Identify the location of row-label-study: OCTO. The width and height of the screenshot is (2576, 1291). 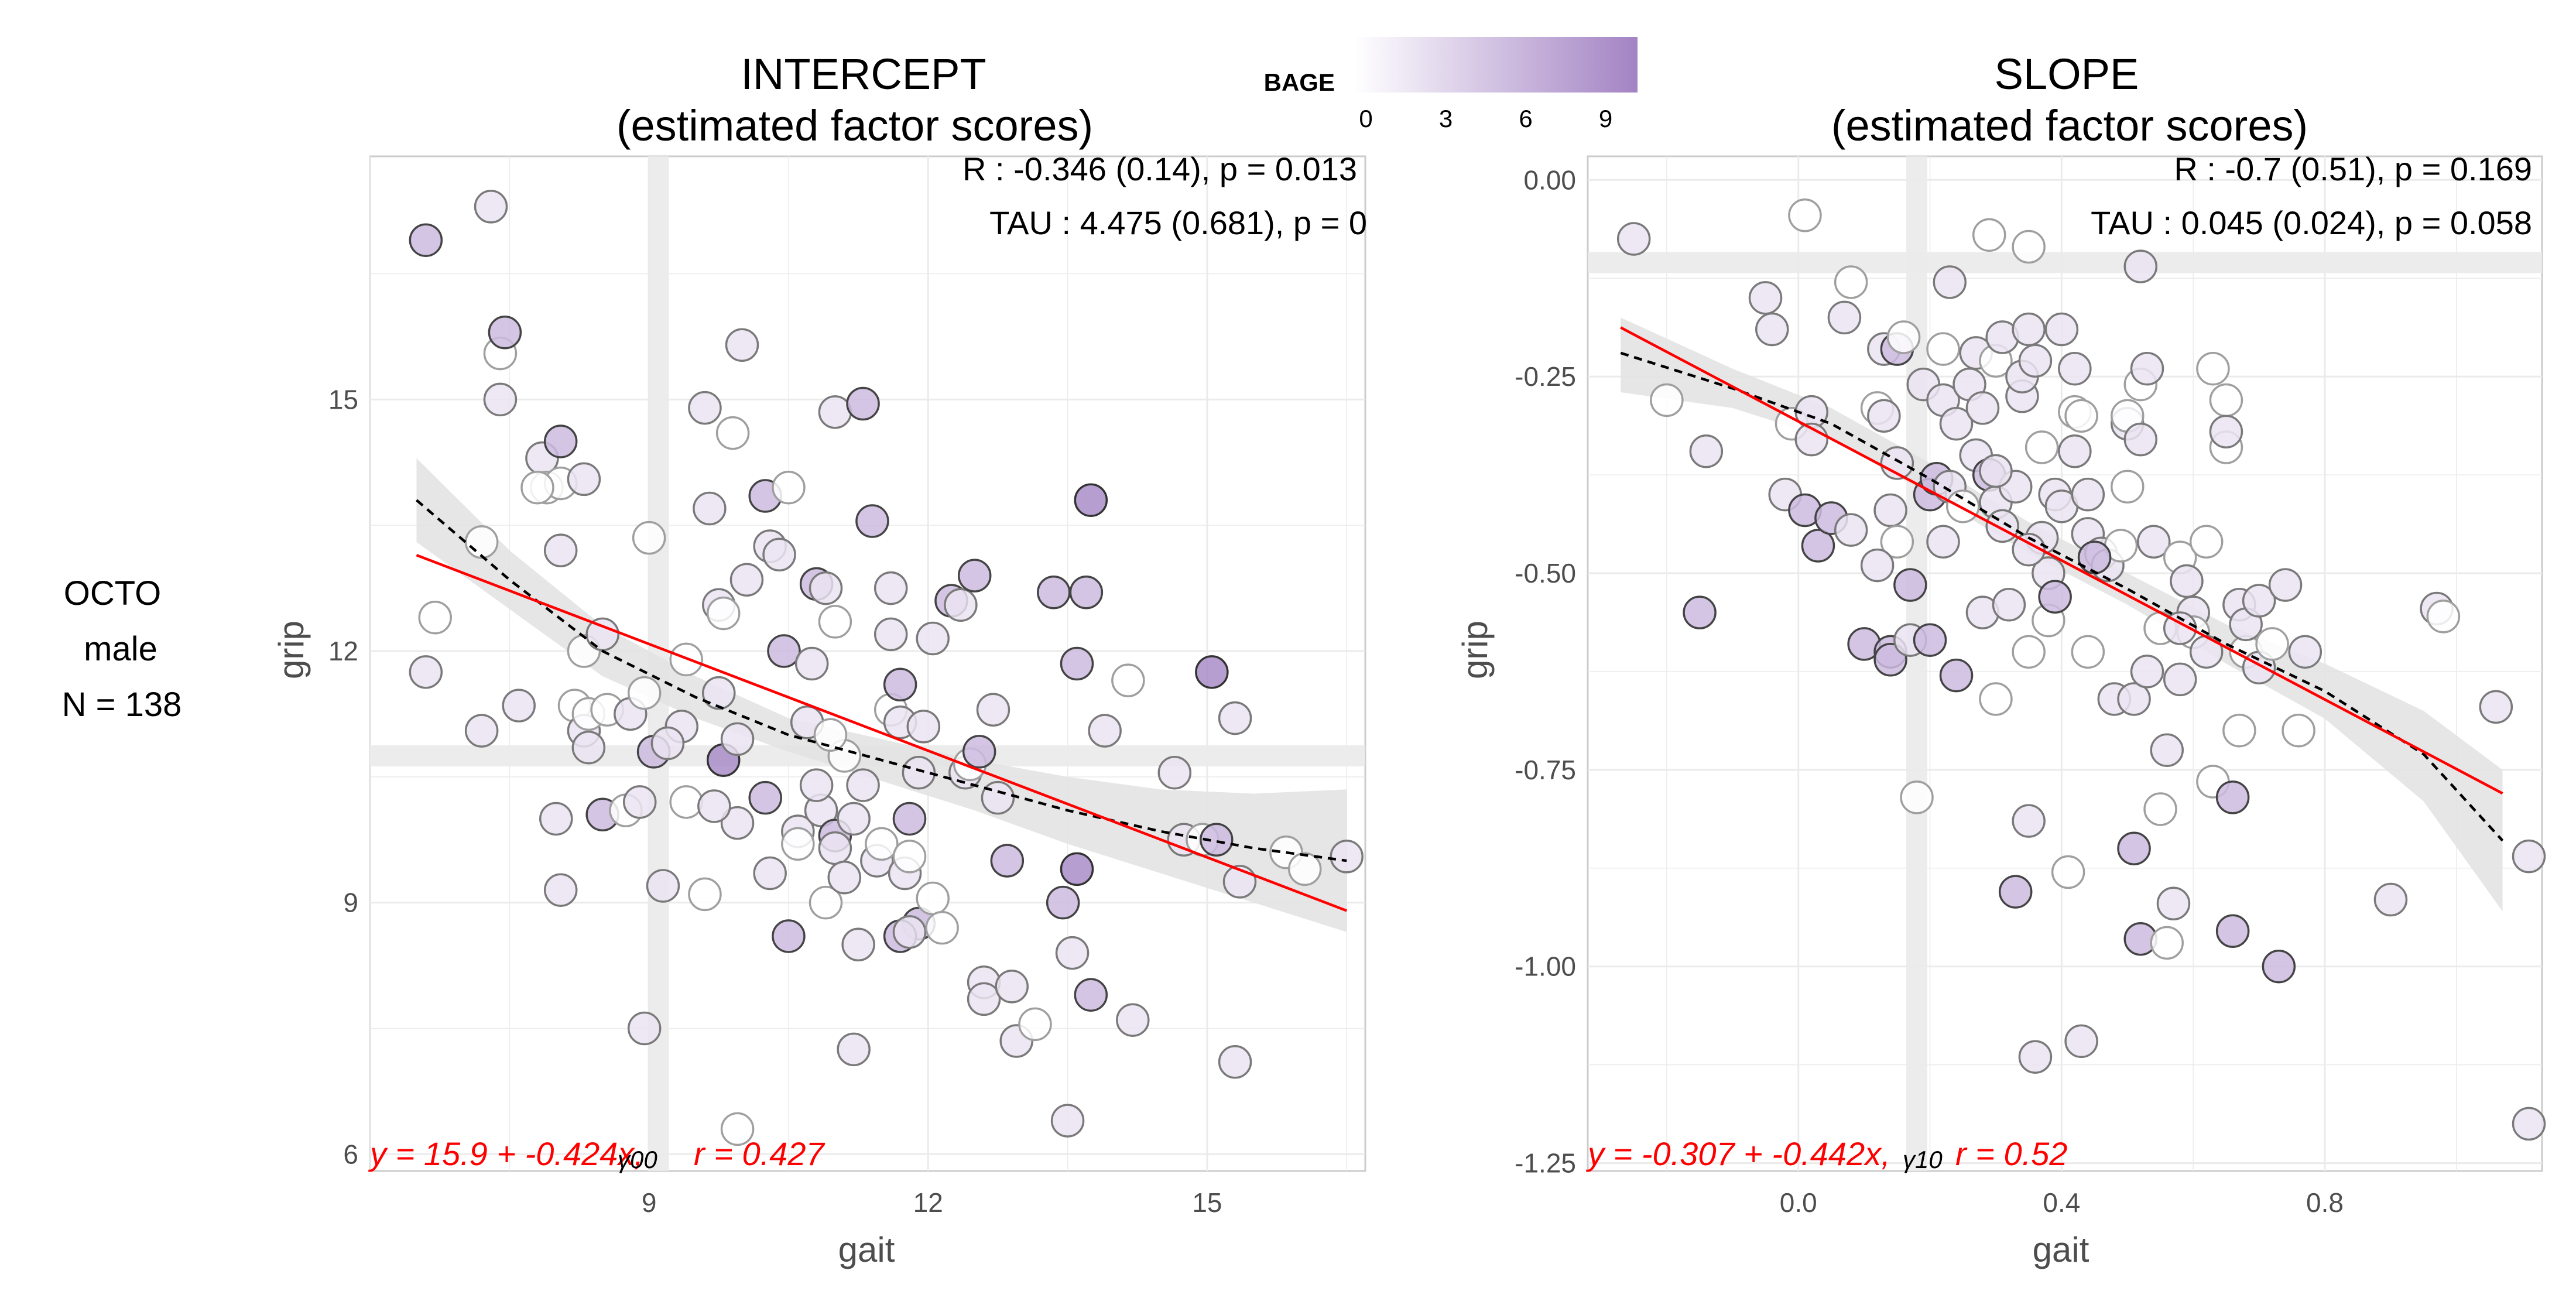
(113, 593).